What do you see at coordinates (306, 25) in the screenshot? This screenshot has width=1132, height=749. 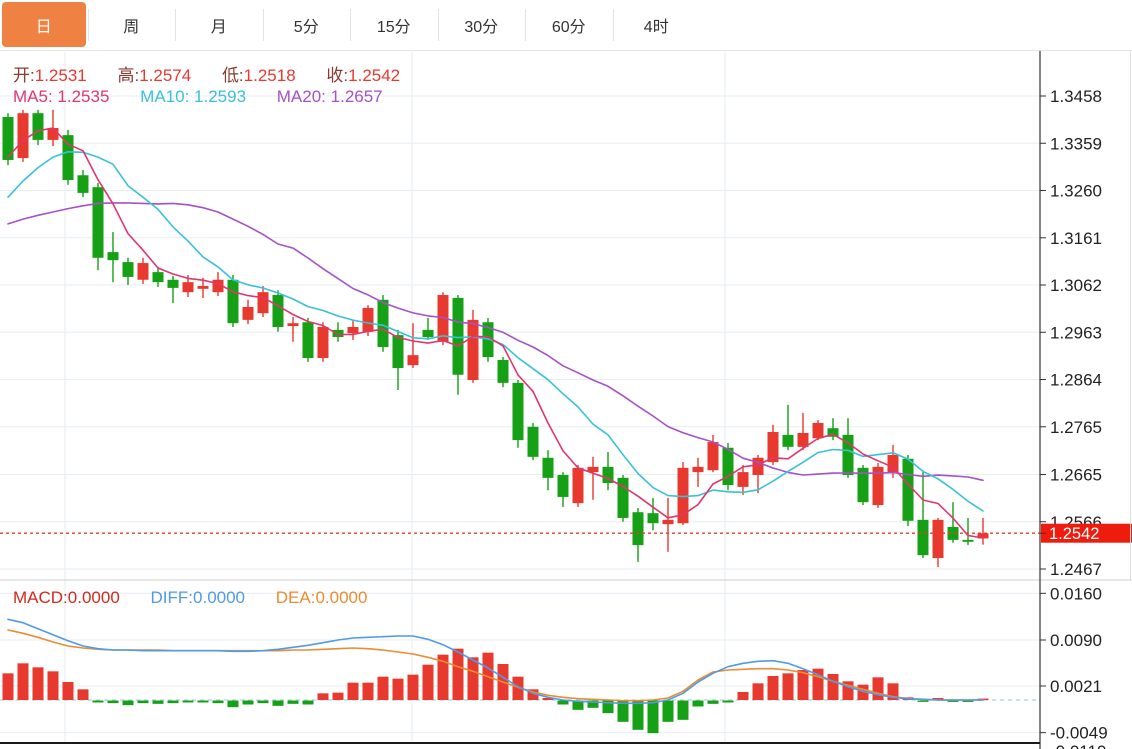 I see `tab-5min: 5分` at bounding box center [306, 25].